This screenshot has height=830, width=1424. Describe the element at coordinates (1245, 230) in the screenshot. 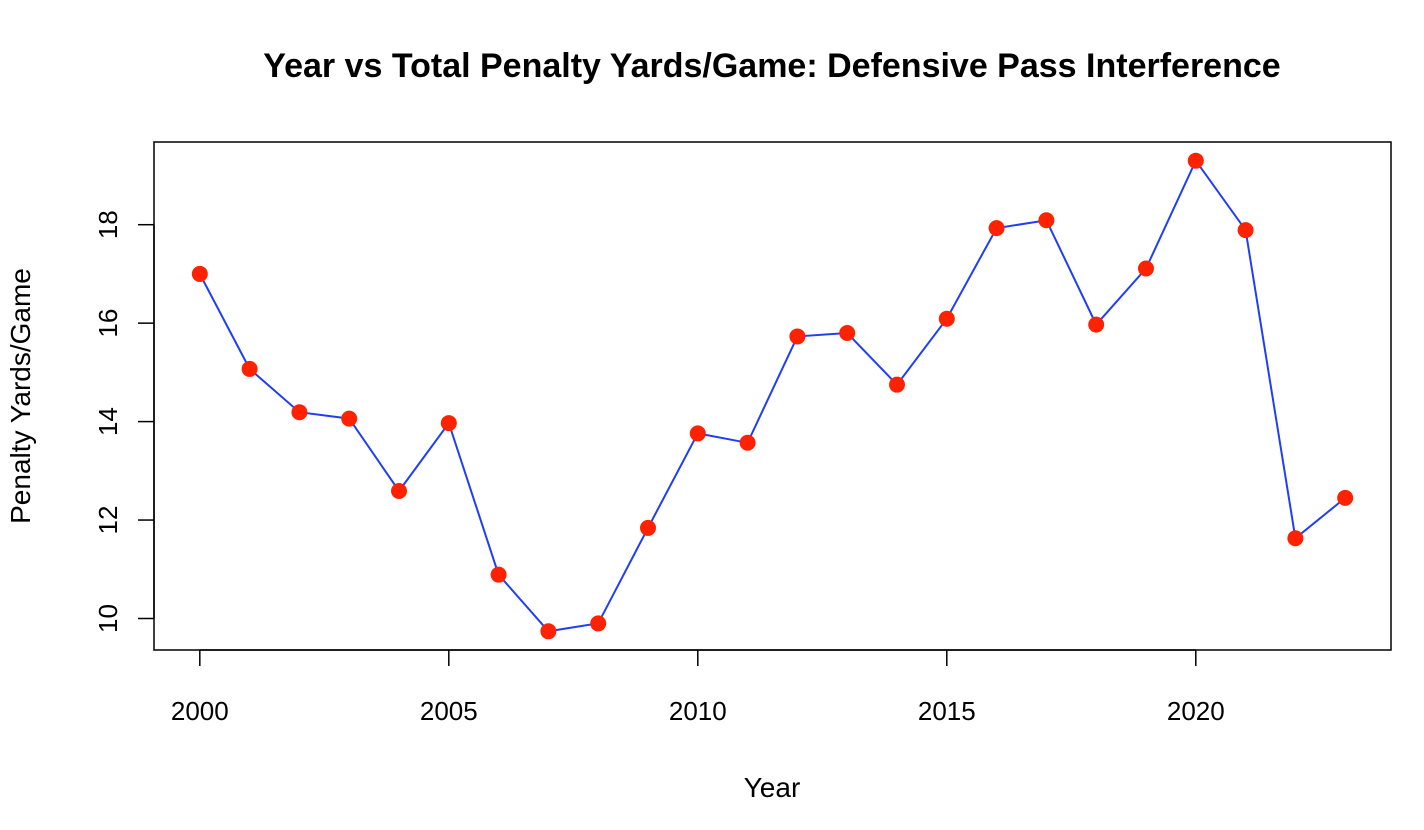

I see `data-point-2021` at that location.